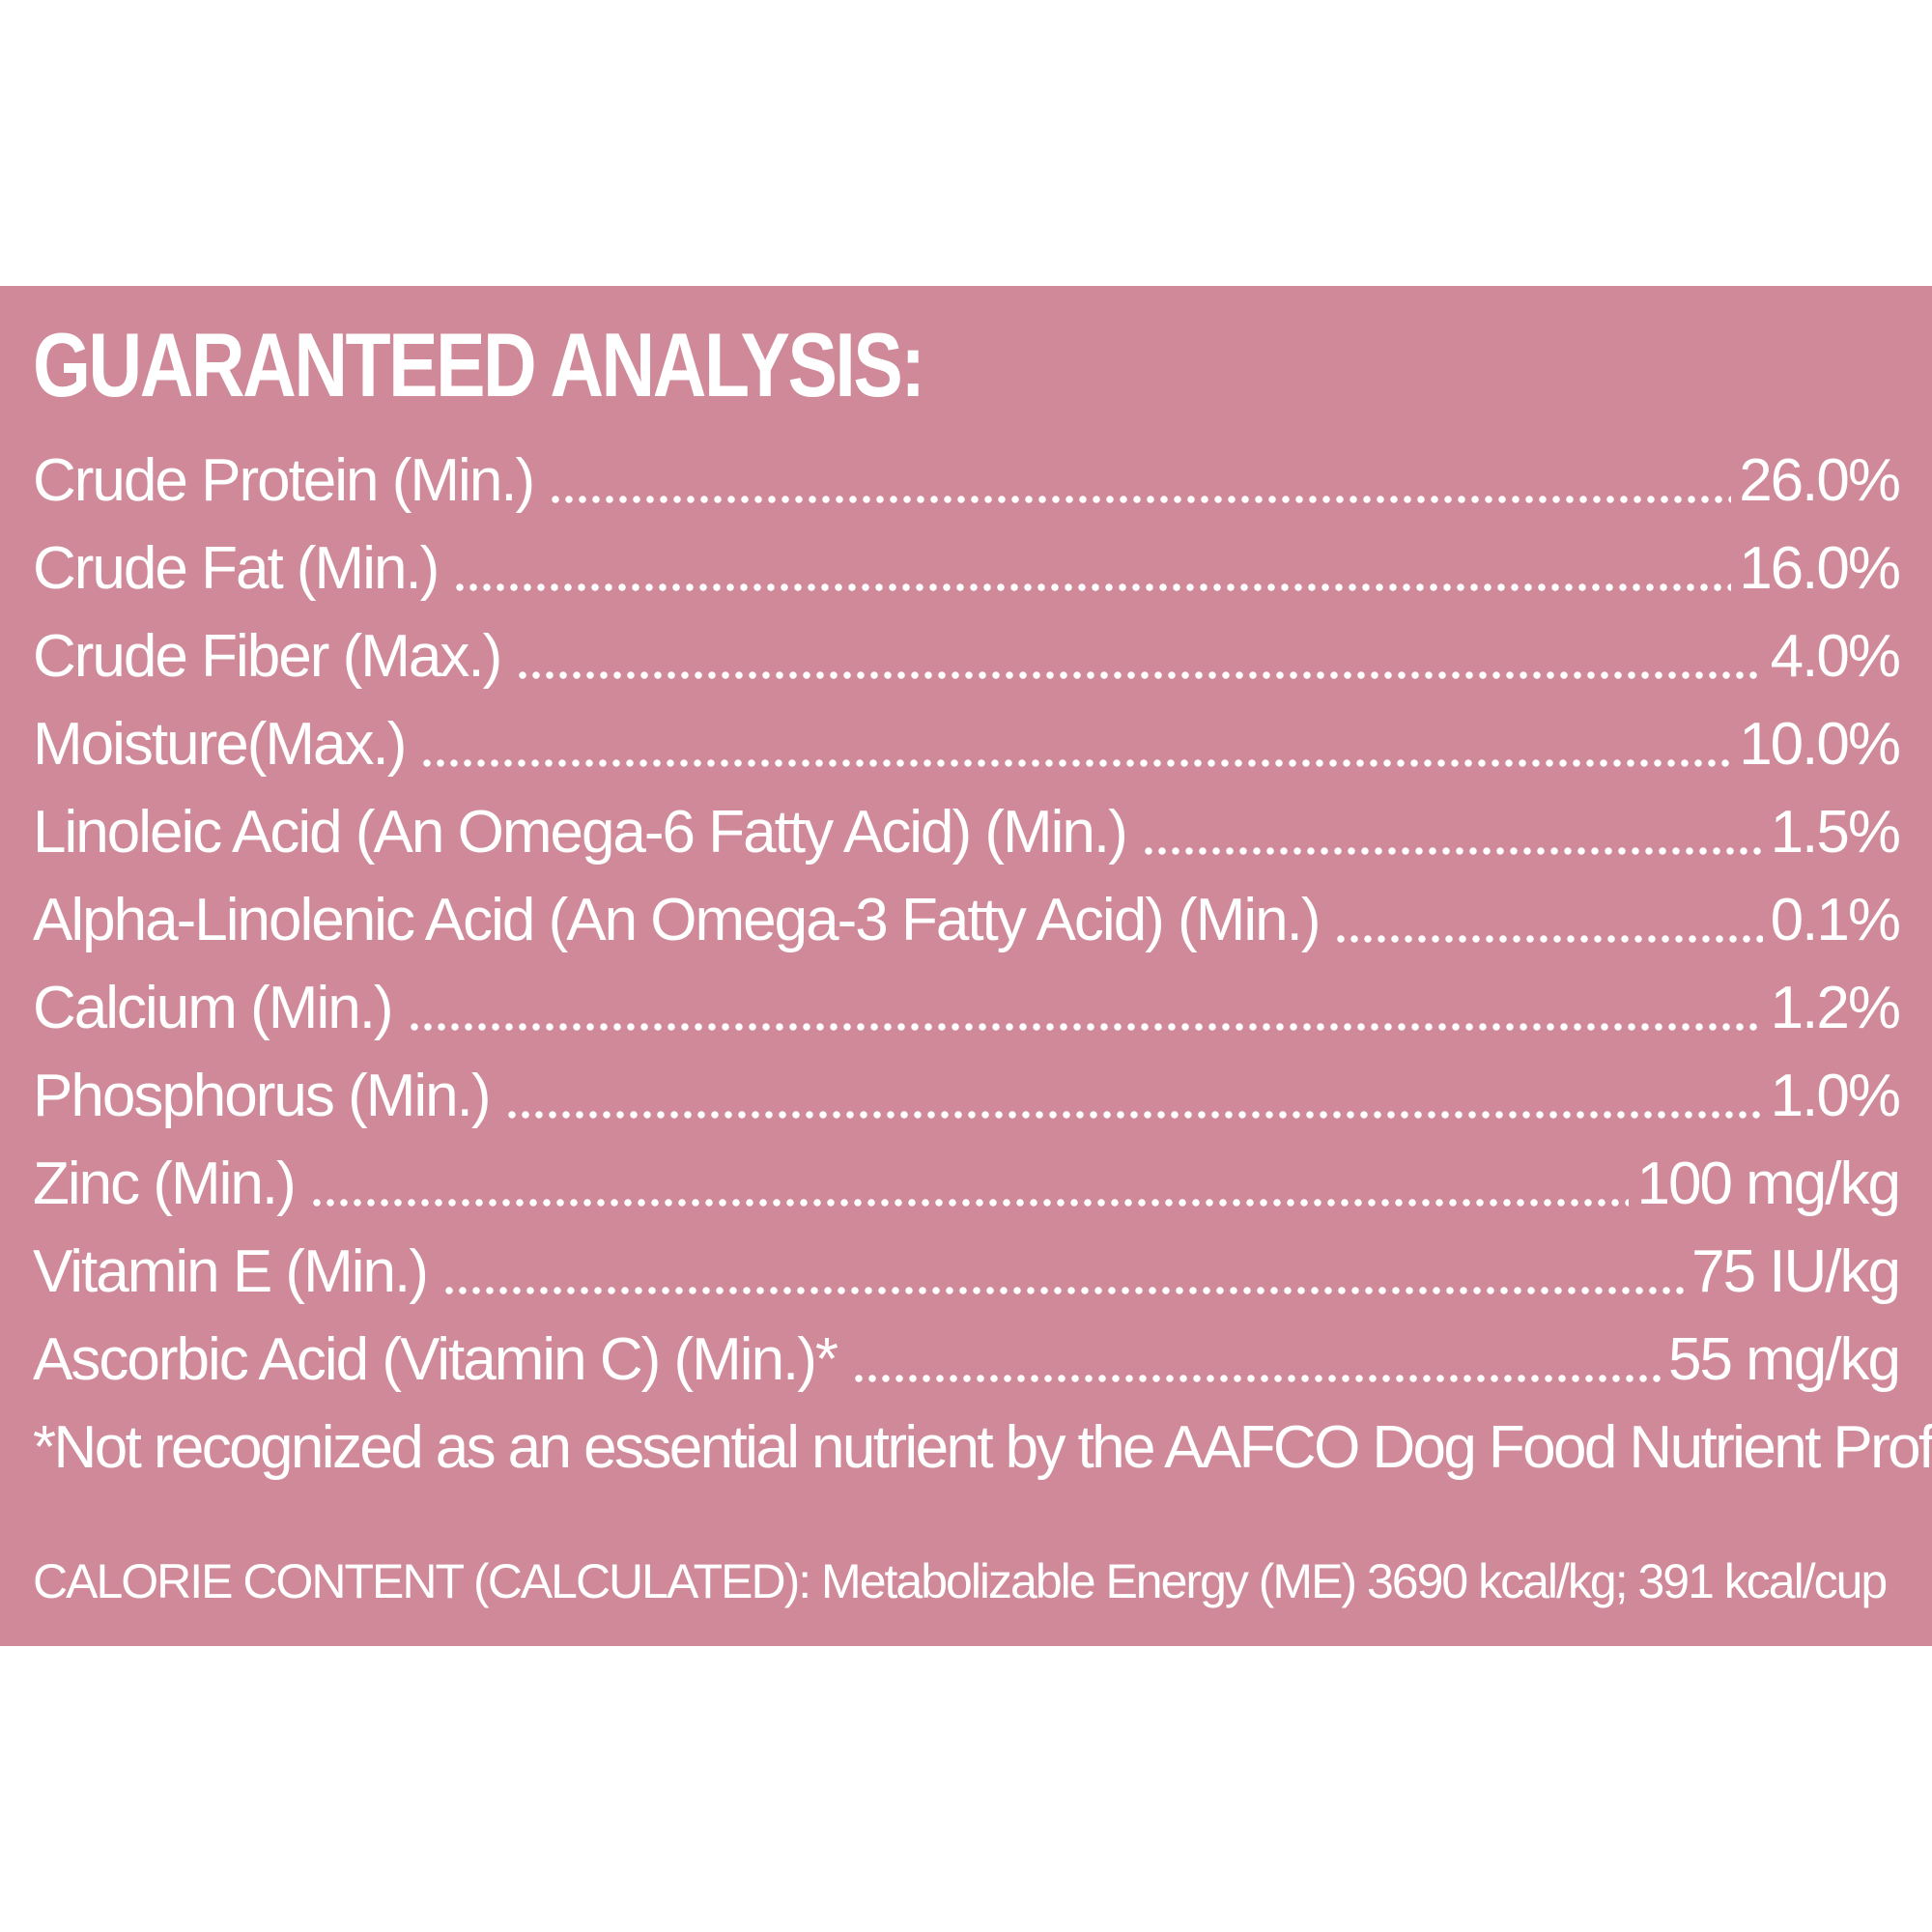 The height and width of the screenshot is (1932, 1932). I want to click on analysis-row-zinc: Zinc (Min.) 100 mg/kg, so click(966, 1184).